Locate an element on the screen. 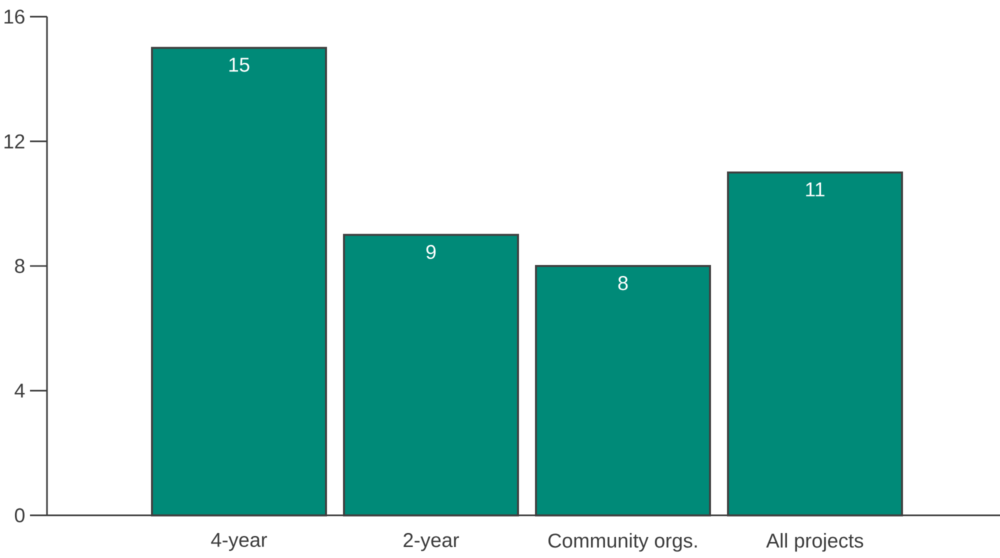 This screenshot has width=1000, height=558. x-tick-label: All projects is located at coordinates (815, 542).